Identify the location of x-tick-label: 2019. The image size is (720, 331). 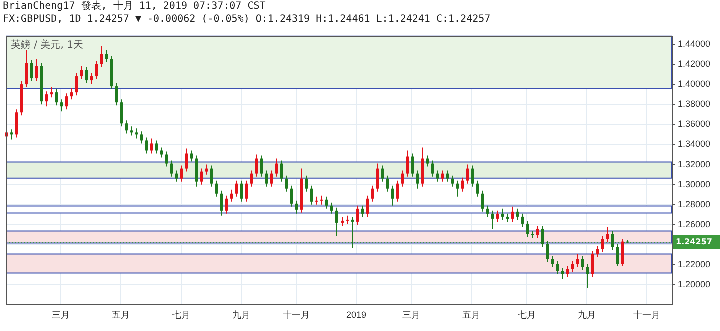
(356, 315).